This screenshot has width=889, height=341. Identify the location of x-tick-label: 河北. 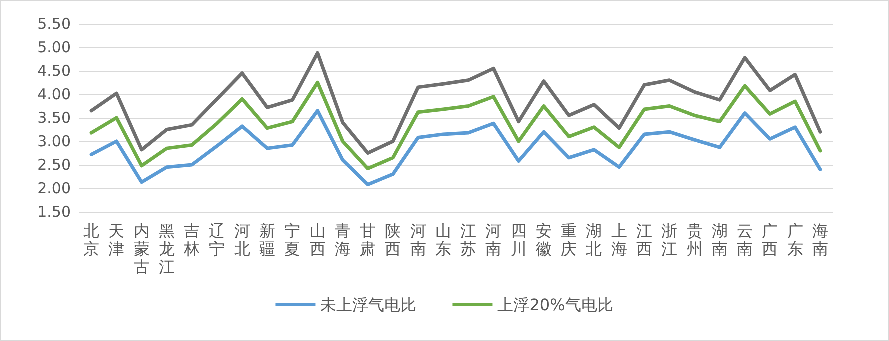
(242, 240).